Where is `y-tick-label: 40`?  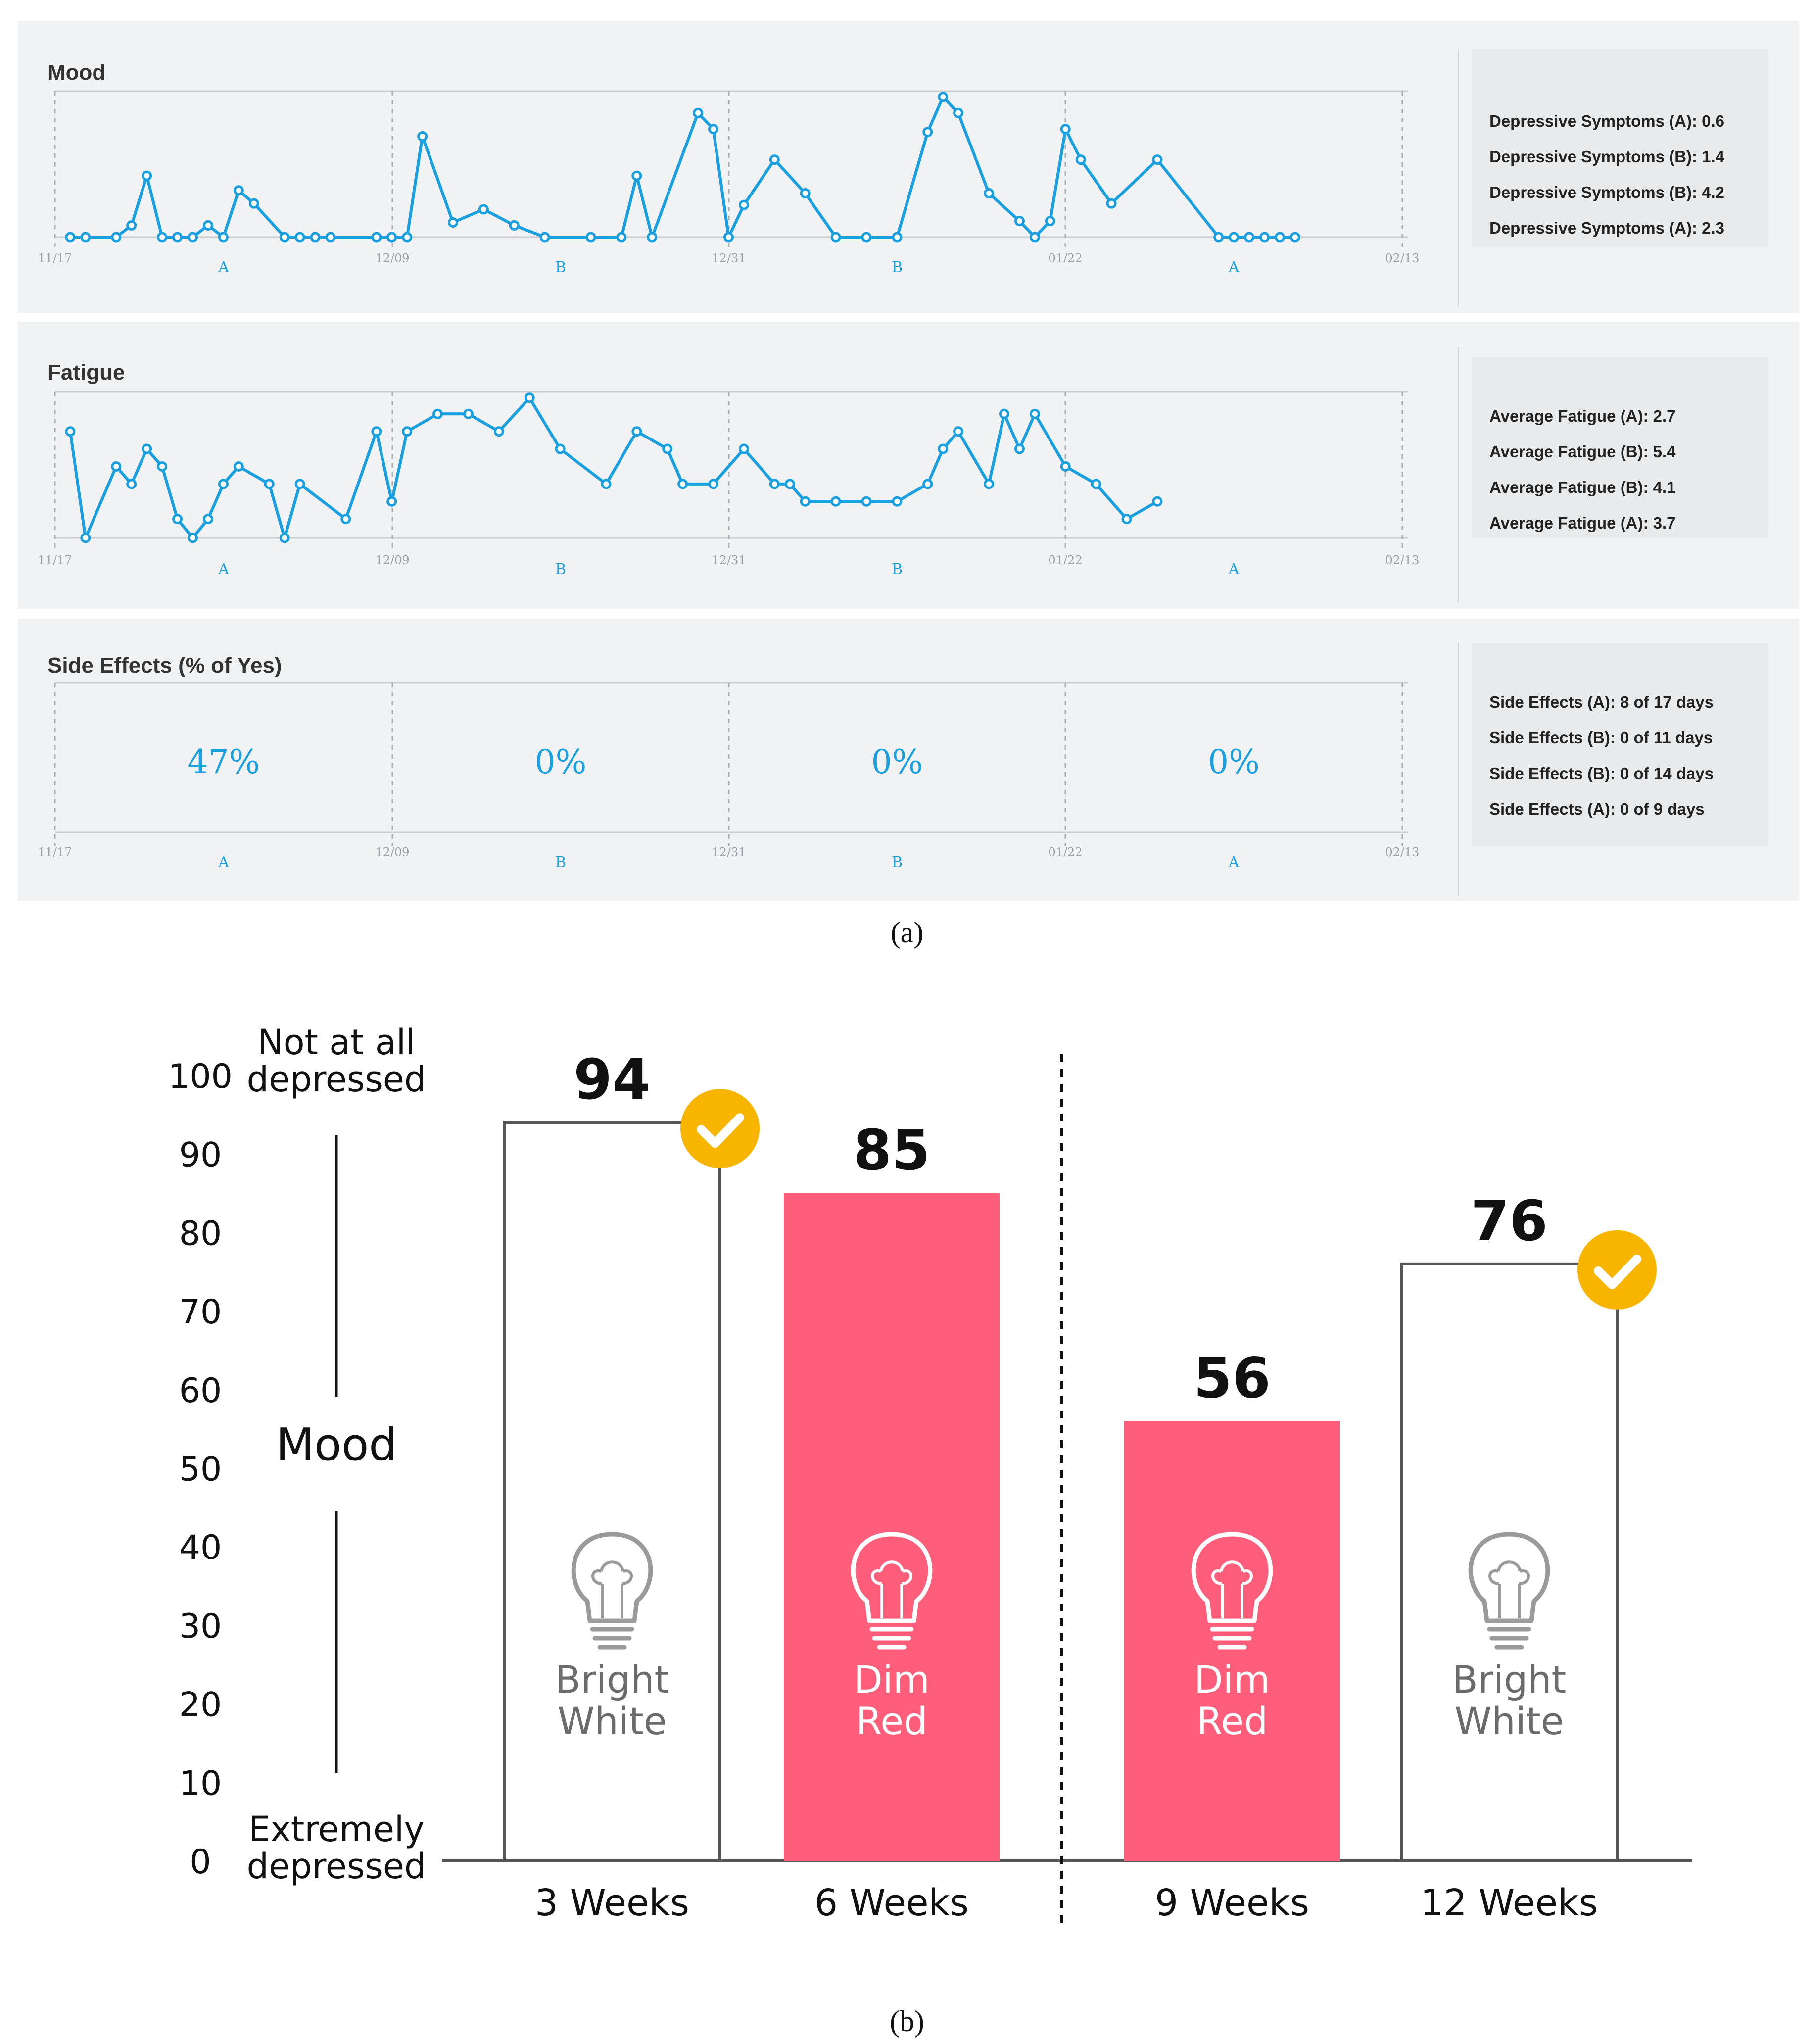 y-tick-label: 40 is located at coordinates (201, 1547).